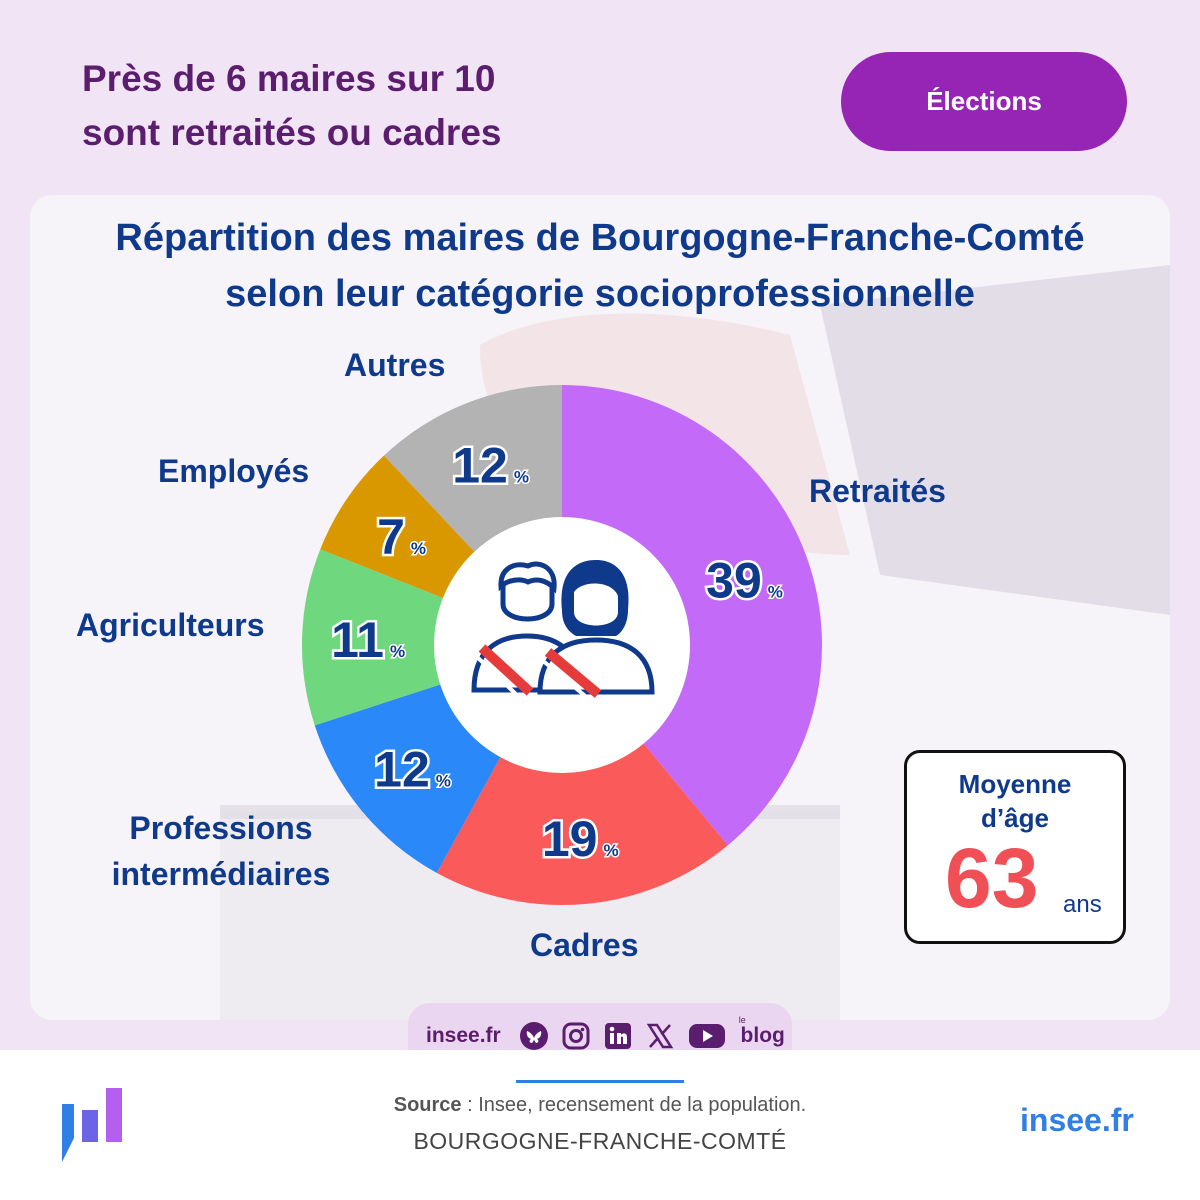 The height and width of the screenshot is (1200, 1200). I want to click on bluesky-icon, so click(534, 1036).